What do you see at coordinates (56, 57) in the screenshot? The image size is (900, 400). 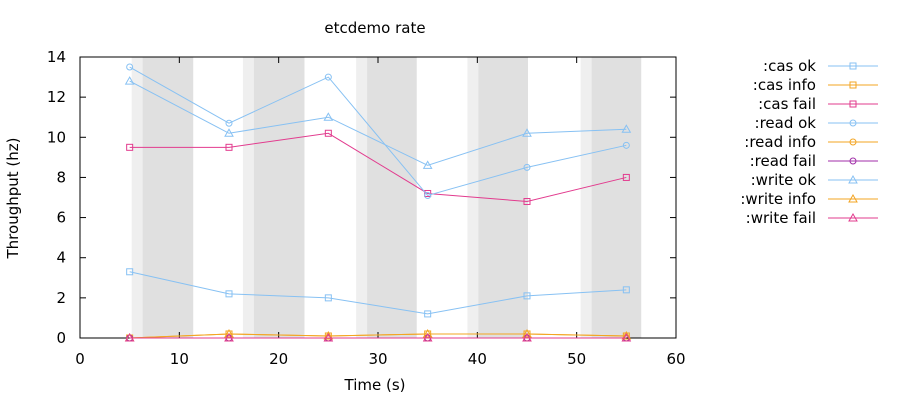 I see `y-tick-label: 14` at bounding box center [56, 57].